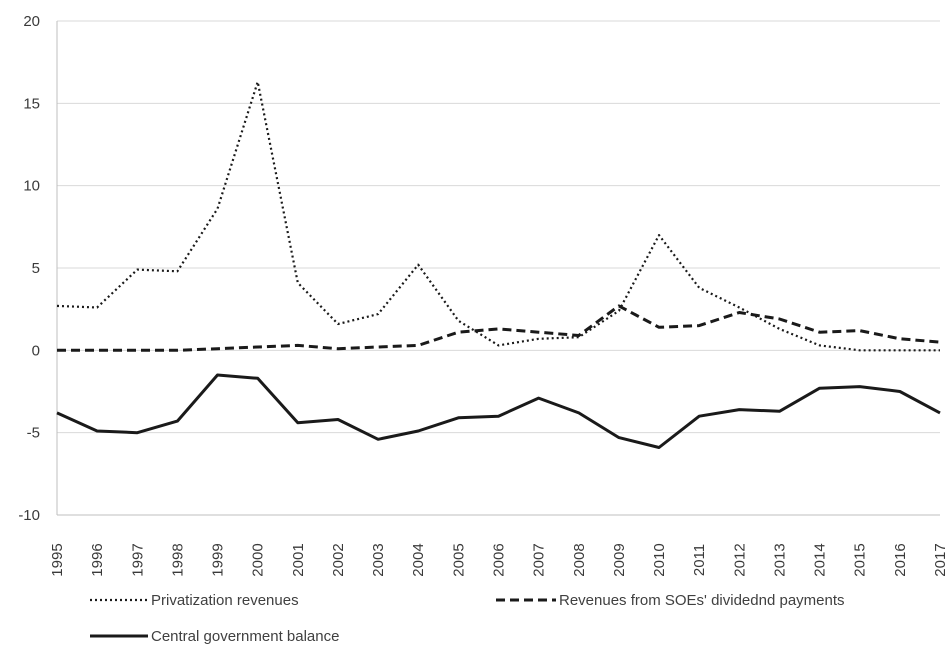 This screenshot has height=649, width=952. Describe the element at coordinates (499, 328) in the screenshot. I see `series-line-dashed` at that location.